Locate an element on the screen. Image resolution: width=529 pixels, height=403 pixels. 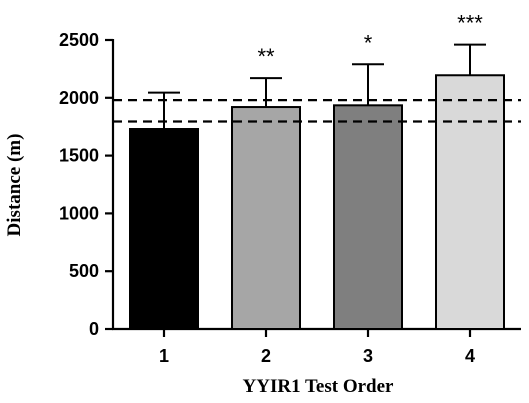
y-tick-label: 2500 is located at coordinates (79, 40).